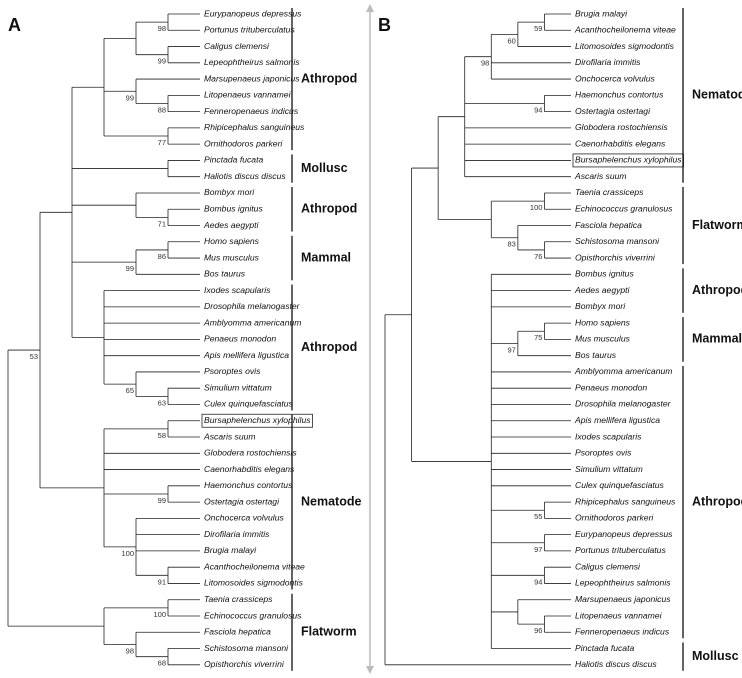 This screenshot has height=678, width=742. Describe the element at coordinates (622, 632) in the screenshot. I see `taxon-label: Fenneropenaeus indicus` at that location.